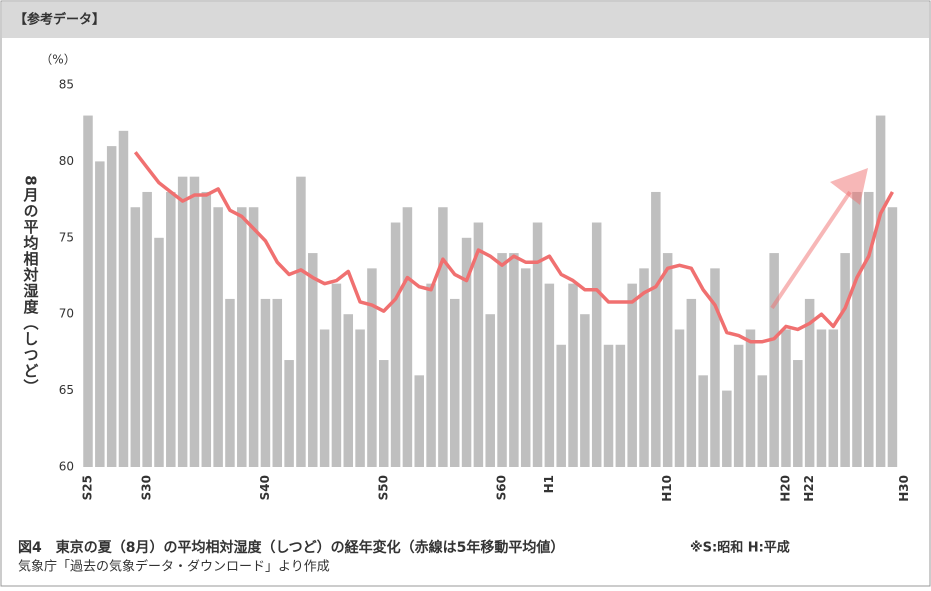 The width and height of the screenshot is (931, 591). I want to click on x-tick-label: S50, so click(383, 487).